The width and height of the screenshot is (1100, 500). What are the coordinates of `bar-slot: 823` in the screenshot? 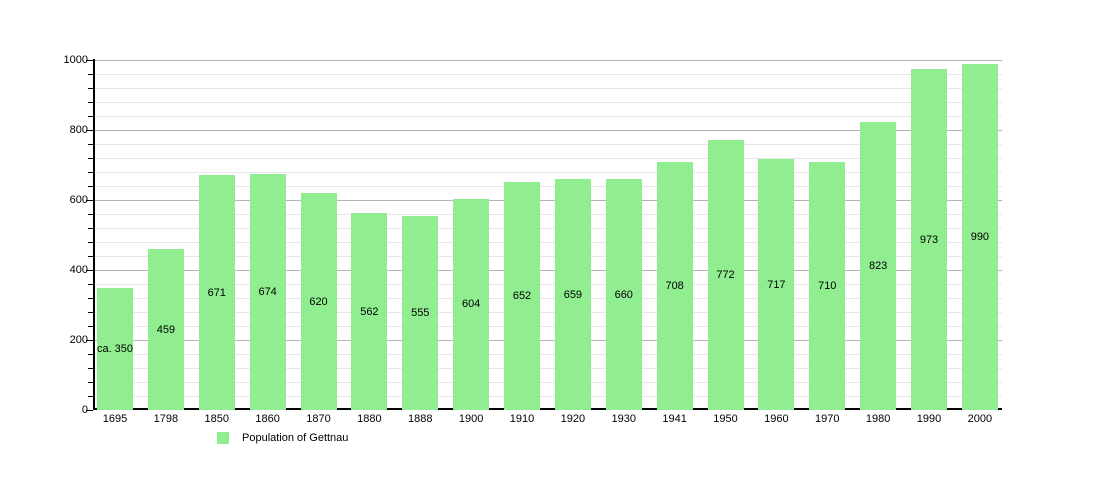 It's located at (878, 235).